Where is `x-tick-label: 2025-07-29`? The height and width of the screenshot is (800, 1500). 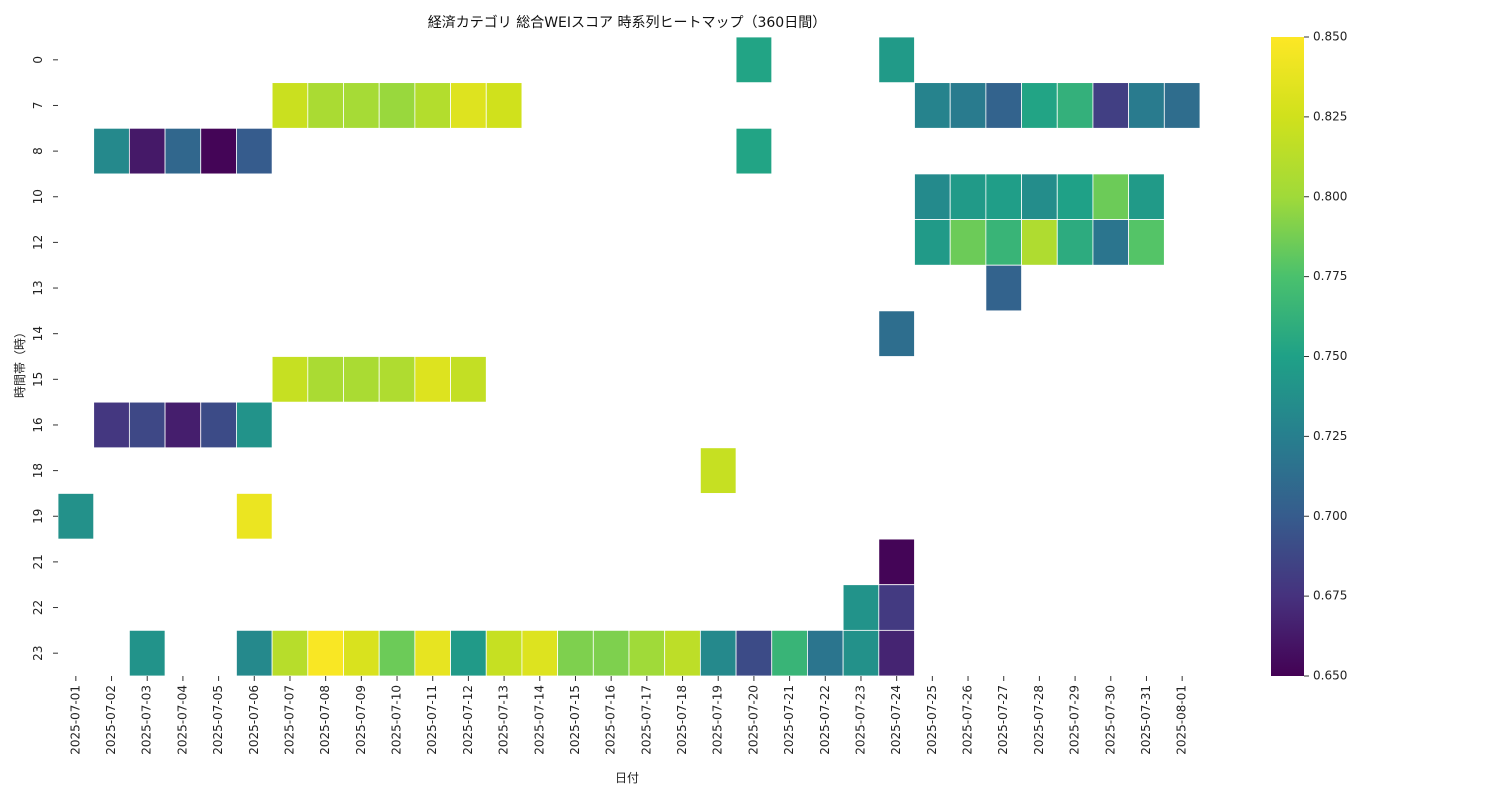
x-tick-label: 2025-07-29 is located at coordinates (1075, 720).